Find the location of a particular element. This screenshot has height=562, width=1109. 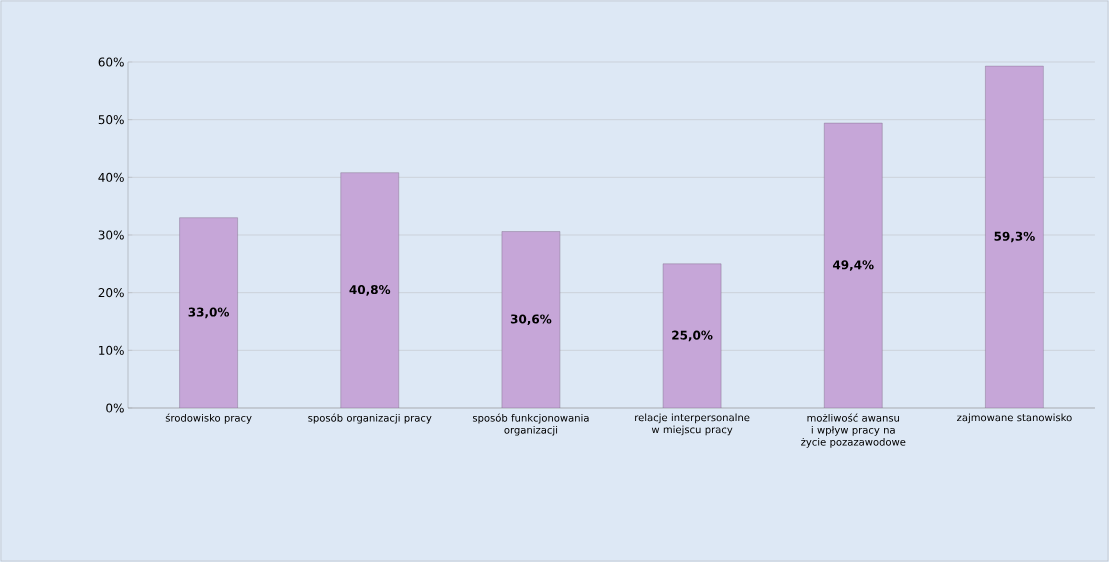

data-label: 25,0% is located at coordinates (692, 336).